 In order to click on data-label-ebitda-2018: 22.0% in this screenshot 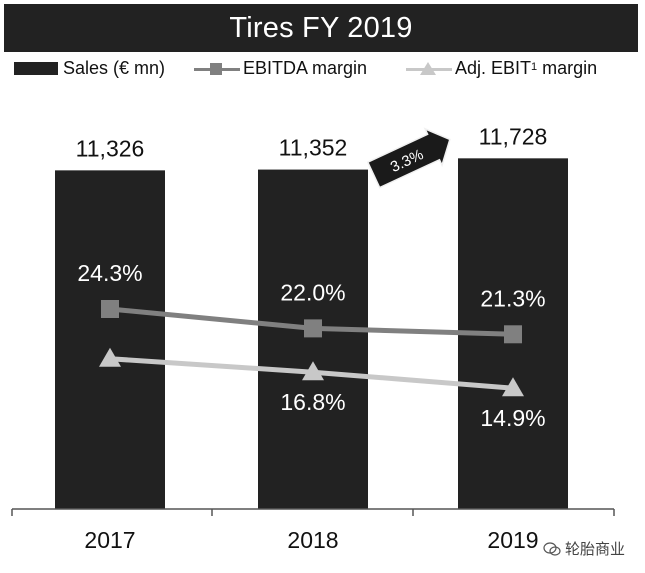, I will do `click(312, 292)`.